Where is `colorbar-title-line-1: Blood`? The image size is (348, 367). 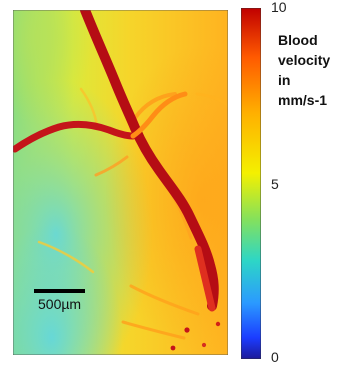
colorbar-title-line-1: Blood is located at coordinates (298, 40).